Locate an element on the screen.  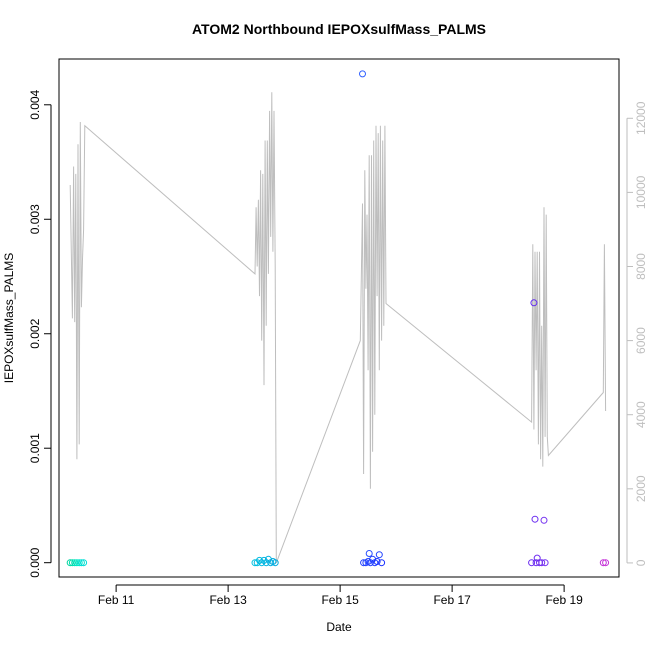
y-tick-label: 0.000 is located at coordinates (35, 562).